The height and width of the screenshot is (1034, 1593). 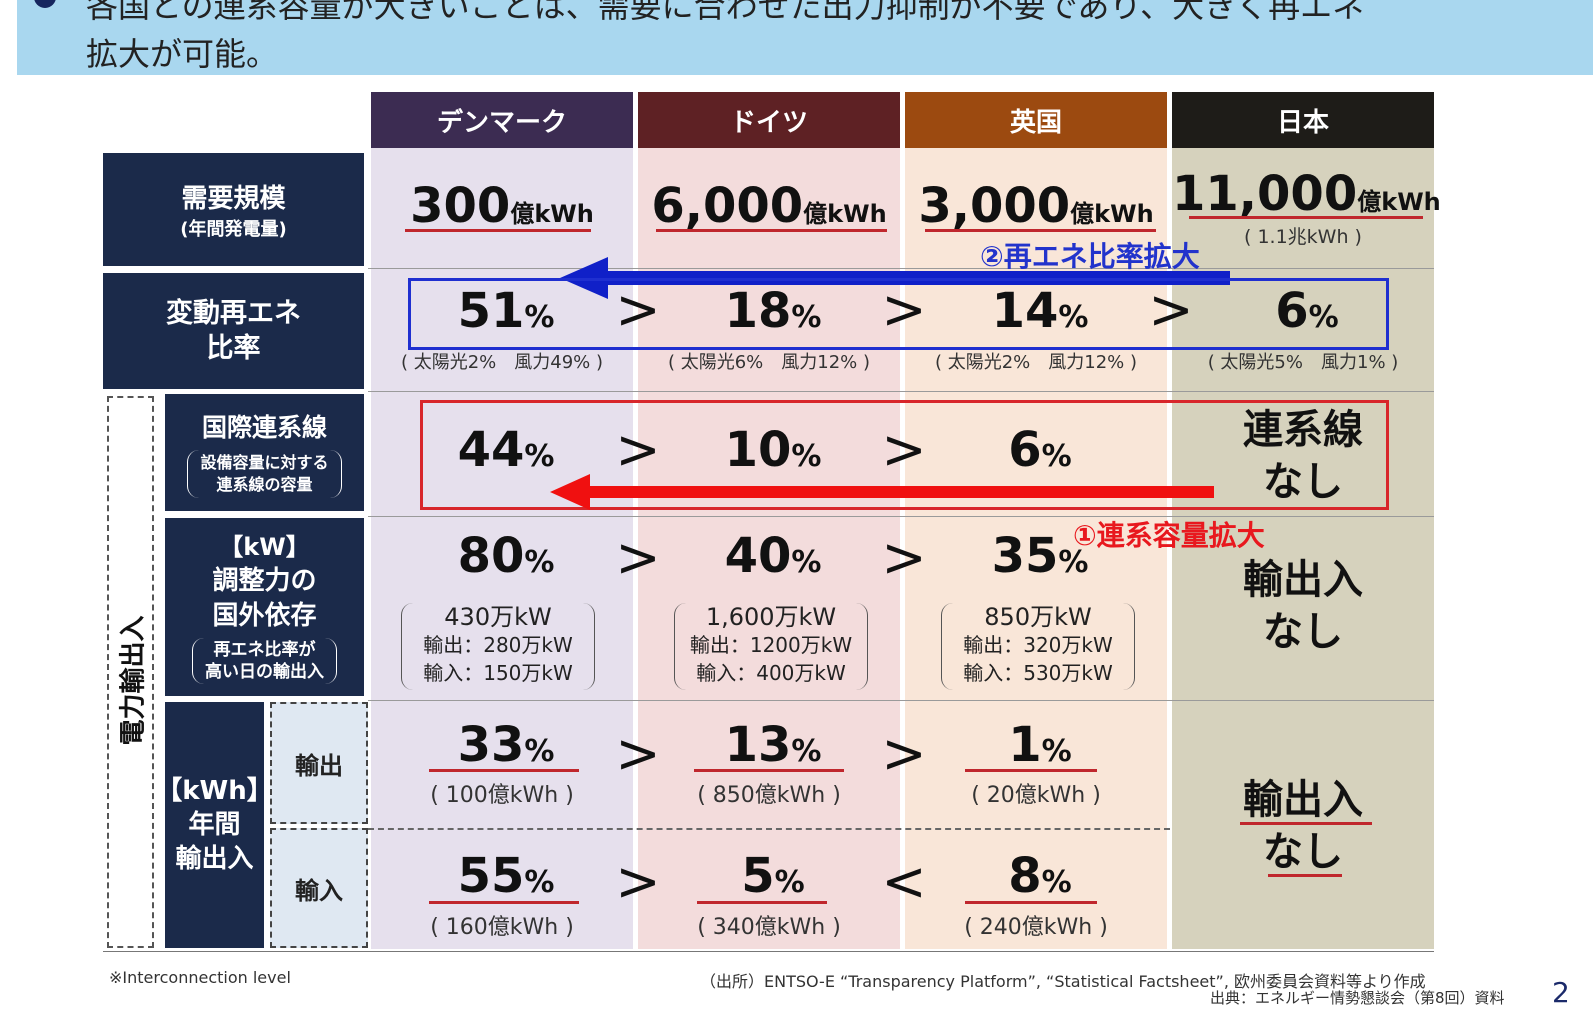 I want to click on arrow-left-icon, so click(x=882, y=492).